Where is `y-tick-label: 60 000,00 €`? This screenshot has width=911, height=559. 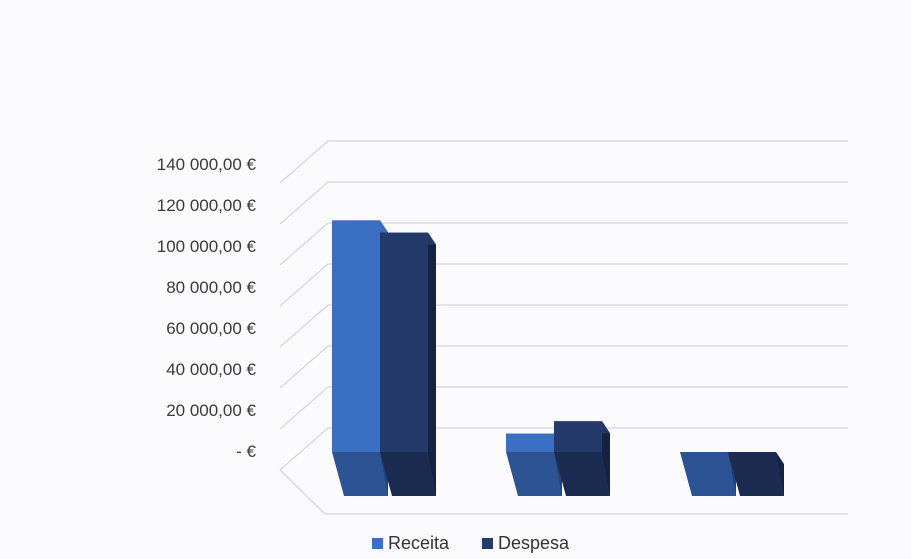
y-tick-label: 60 000,00 € is located at coordinates (211, 328).